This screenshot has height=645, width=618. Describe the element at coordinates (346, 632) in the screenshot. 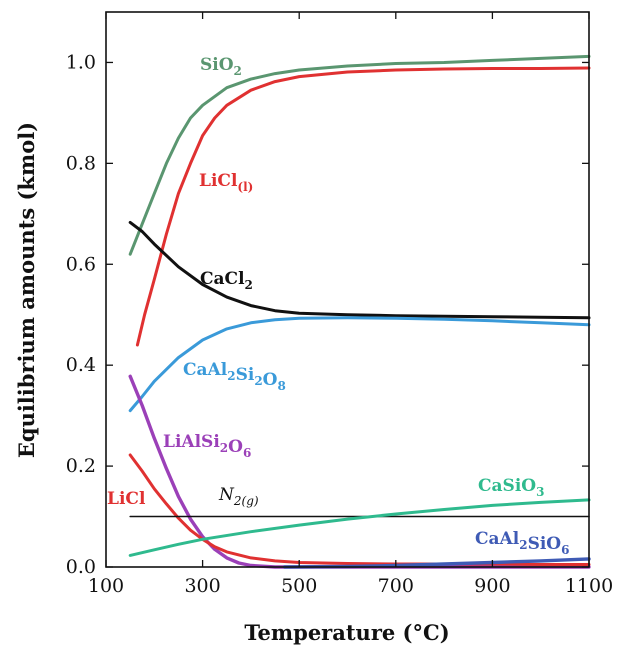

I see `x-axis-title: Temperature (°C)` at that location.